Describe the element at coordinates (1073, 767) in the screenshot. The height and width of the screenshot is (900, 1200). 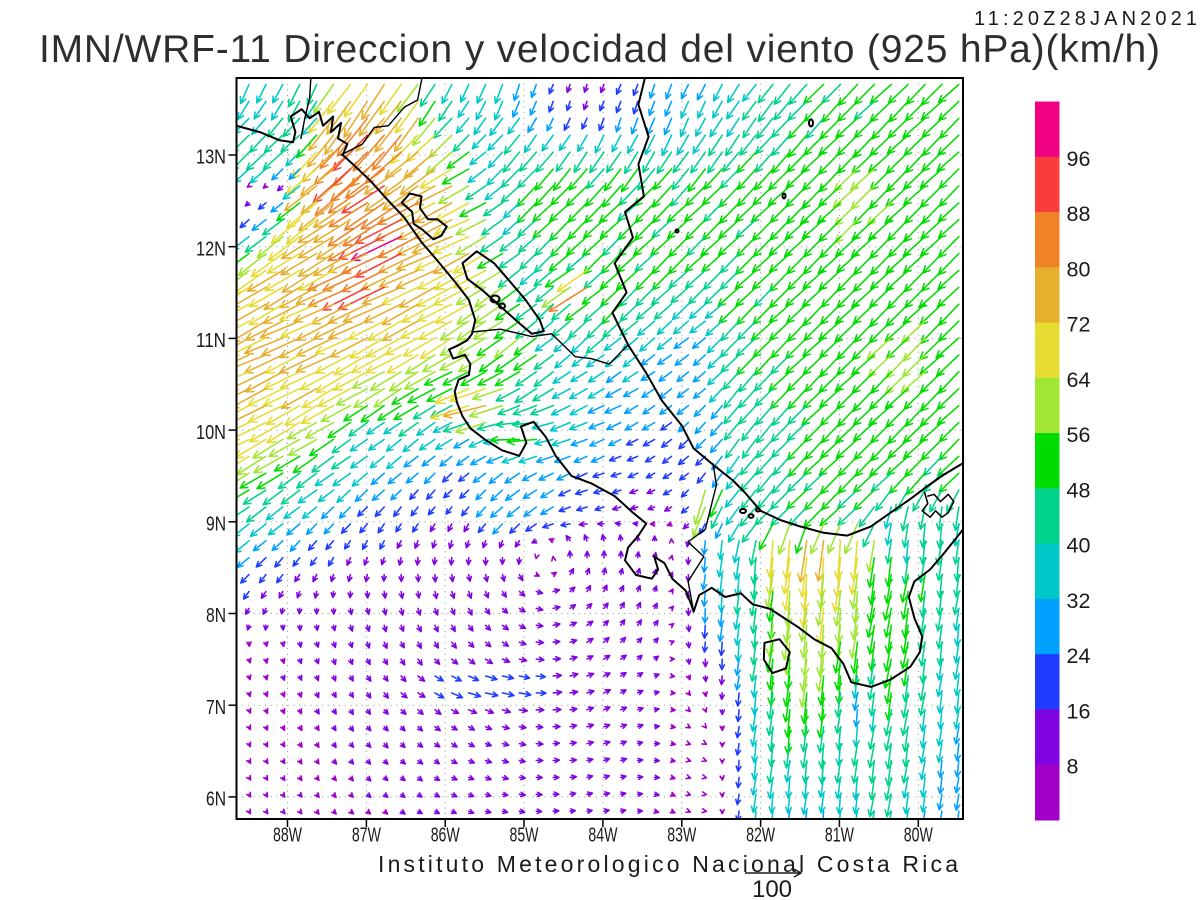
I see `svg-text: 8` at that location.